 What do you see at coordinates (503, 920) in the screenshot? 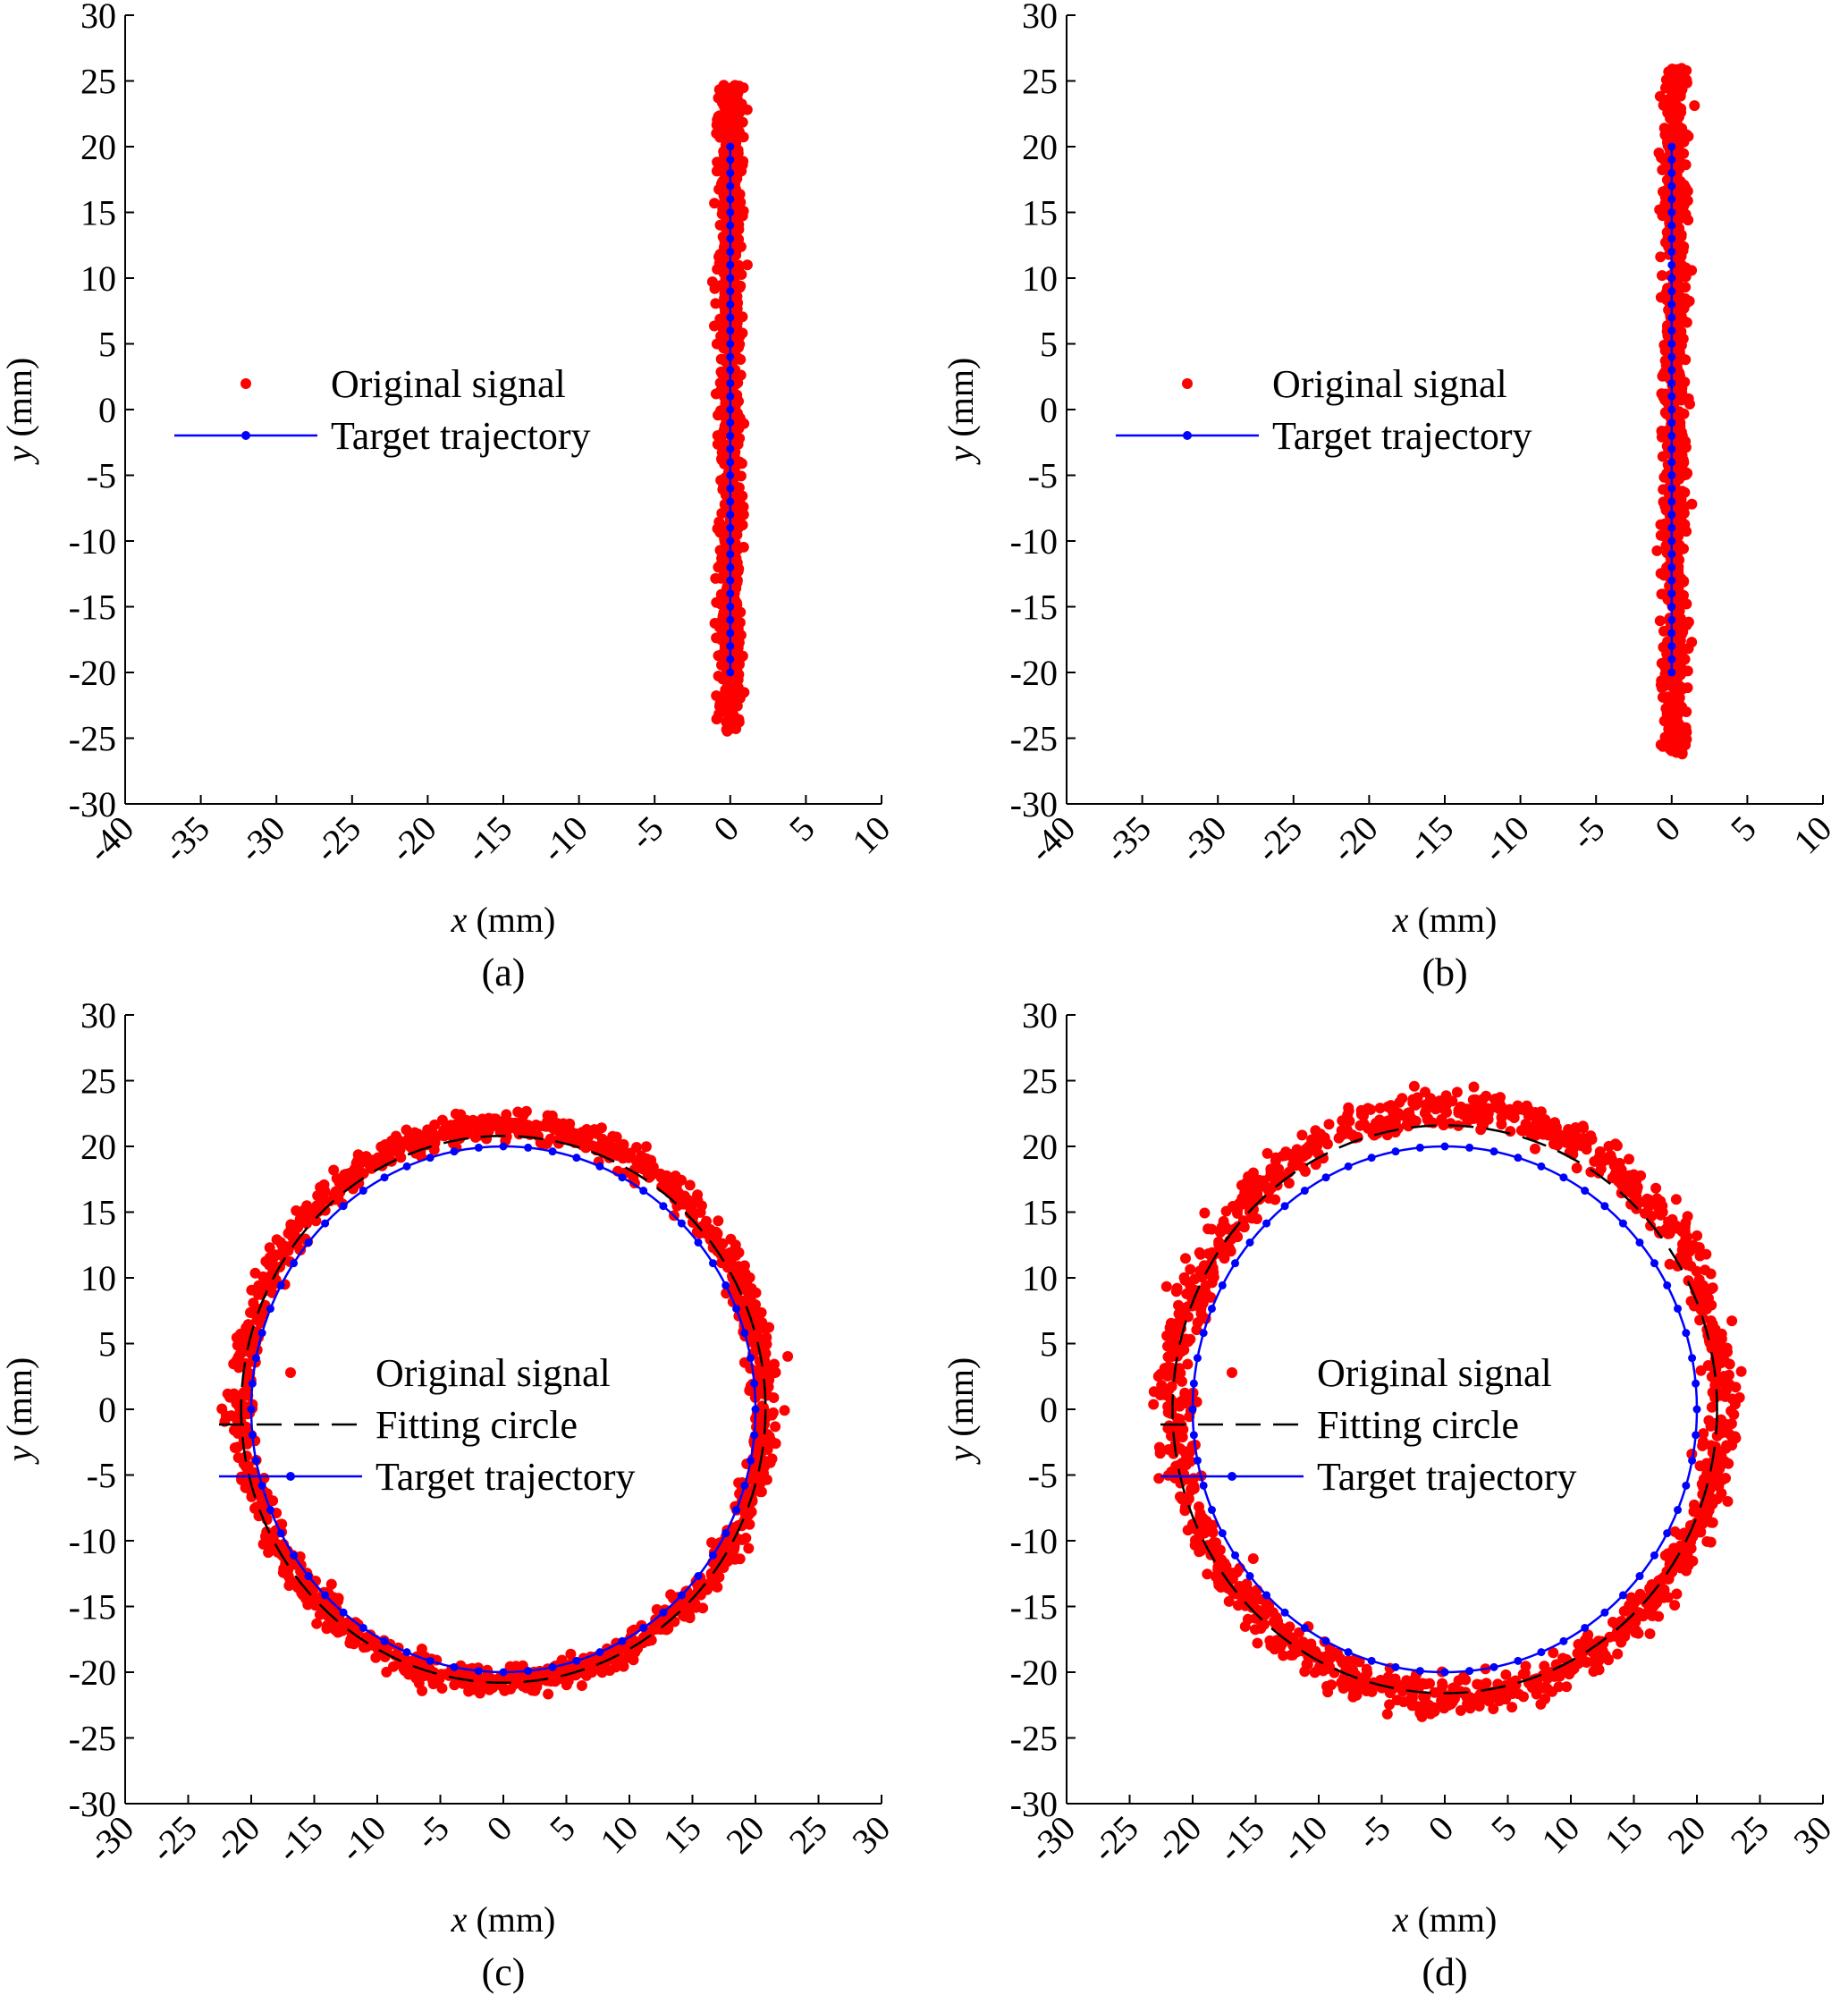
I see `x-axis-label: x (mm)` at bounding box center [503, 920].